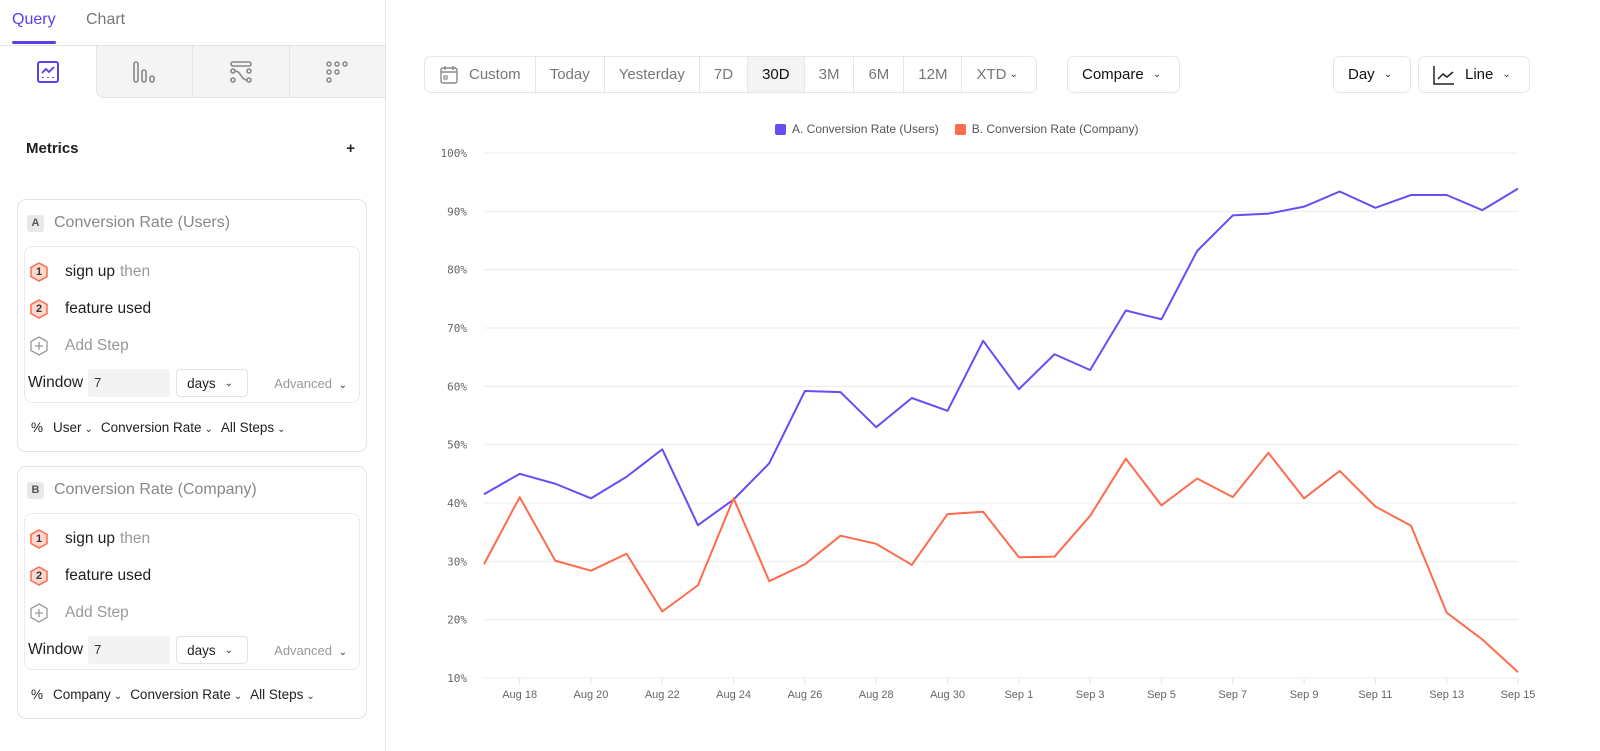 The image size is (1600, 751). I want to click on y-tick-label: 10%, so click(457, 678).